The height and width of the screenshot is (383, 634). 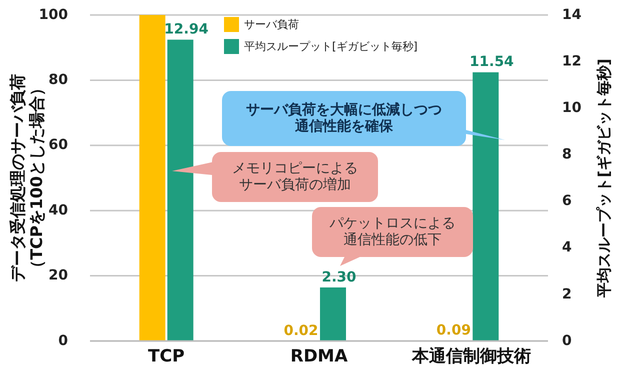 What do you see at coordinates (58, 210) in the screenshot?
I see `y-tick-label: 40` at bounding box center [58, 210].